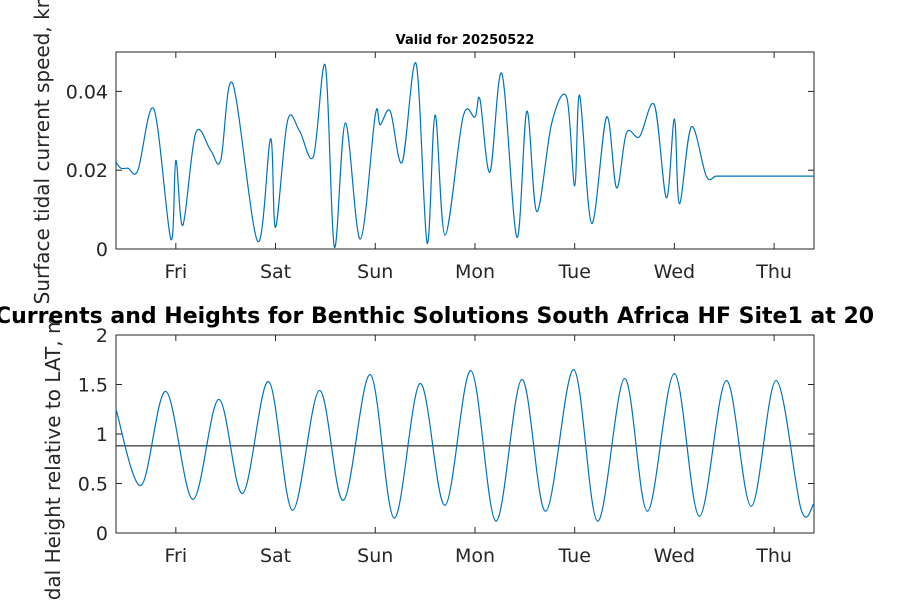 This screenshot has width=900, height=600. Describe the element at coordinates (375, 272) in the screenshot. I see `top-xtick-label: Sun` at that location.